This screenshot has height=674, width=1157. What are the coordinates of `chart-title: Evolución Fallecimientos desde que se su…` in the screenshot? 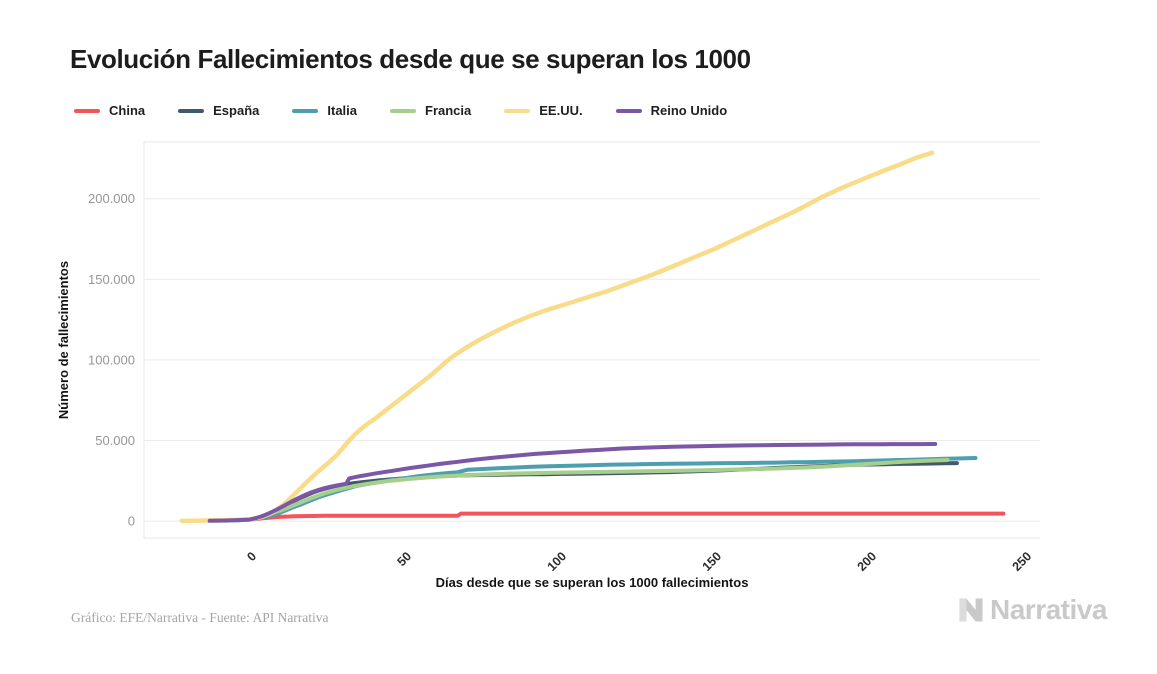 It's located at (410, 59).